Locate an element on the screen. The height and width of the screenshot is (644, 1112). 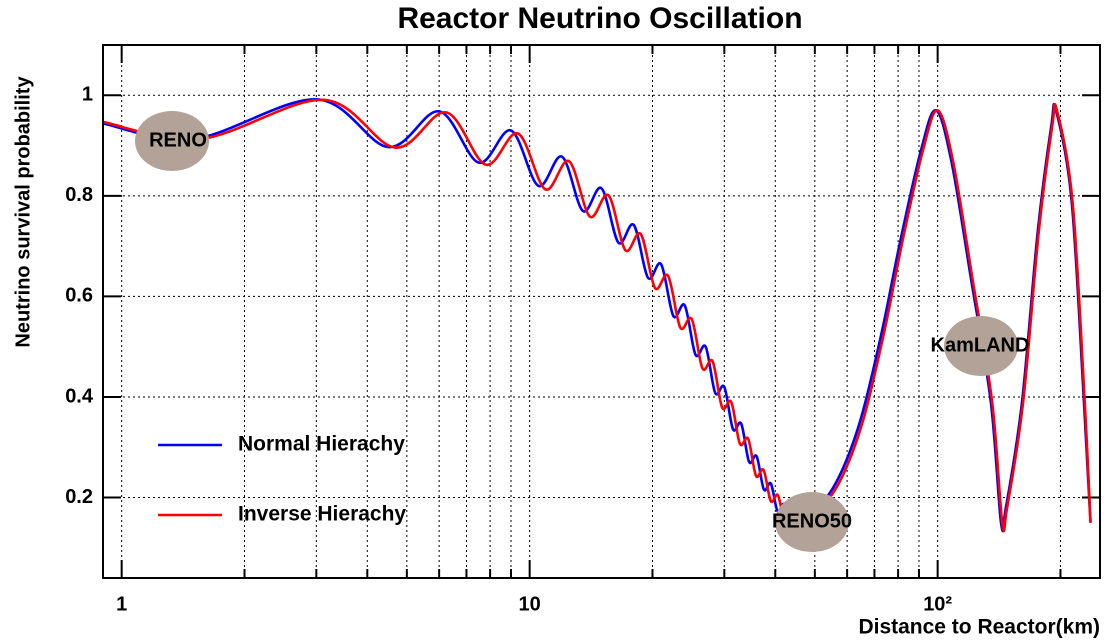
x-axis-label: Distance to Reactor(km) is located at coordinates (979, 627).